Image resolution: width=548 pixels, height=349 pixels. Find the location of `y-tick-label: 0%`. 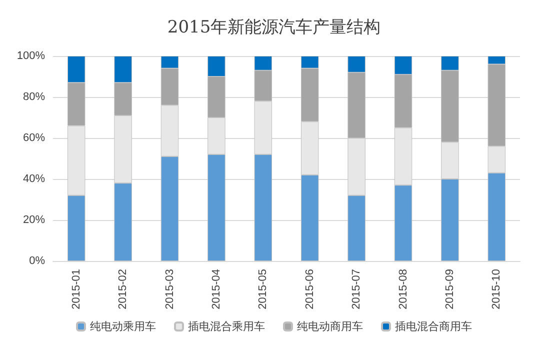

y-tick-label: 0% is located at coordinates (37, 261).